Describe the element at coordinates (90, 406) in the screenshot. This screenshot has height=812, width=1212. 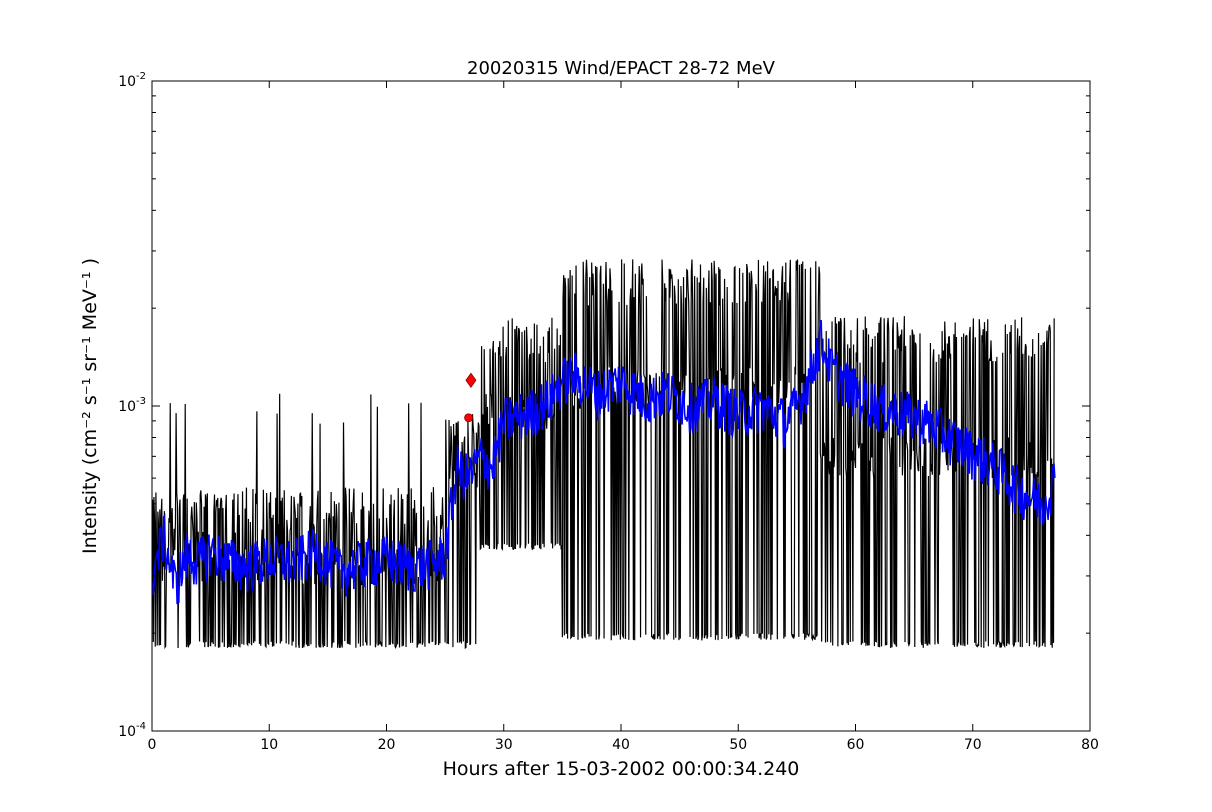
I see `y-axis-label: Intensity (cm⁻² s⁻¹ sr⁻¹ MeV⁻¹ )` at that location.